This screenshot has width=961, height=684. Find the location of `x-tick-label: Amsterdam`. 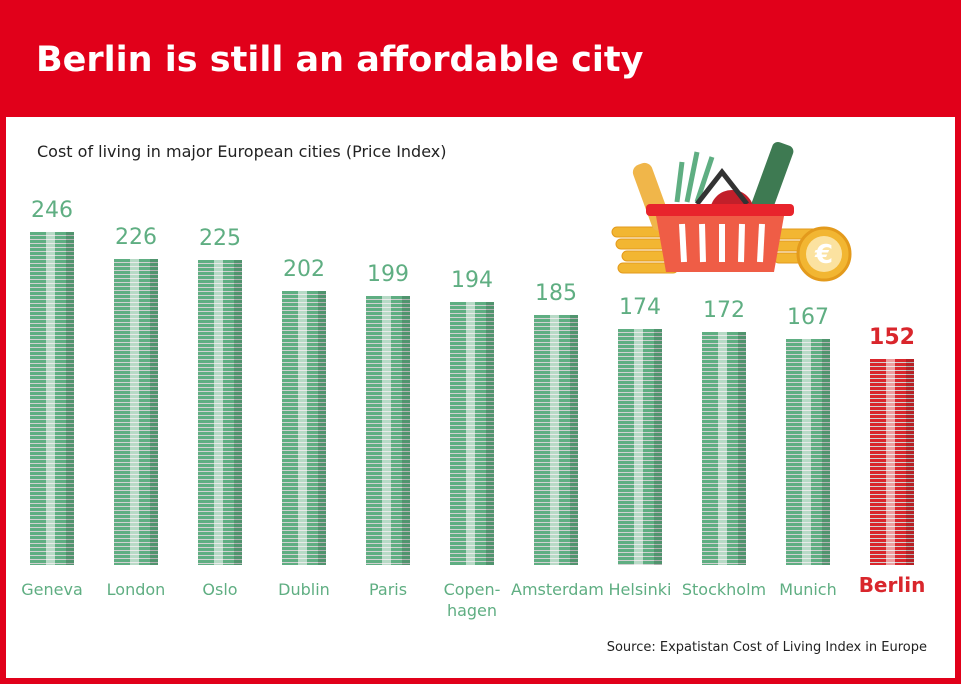

x-tick-label: Amsterdam is located at coordinates (557, 589).